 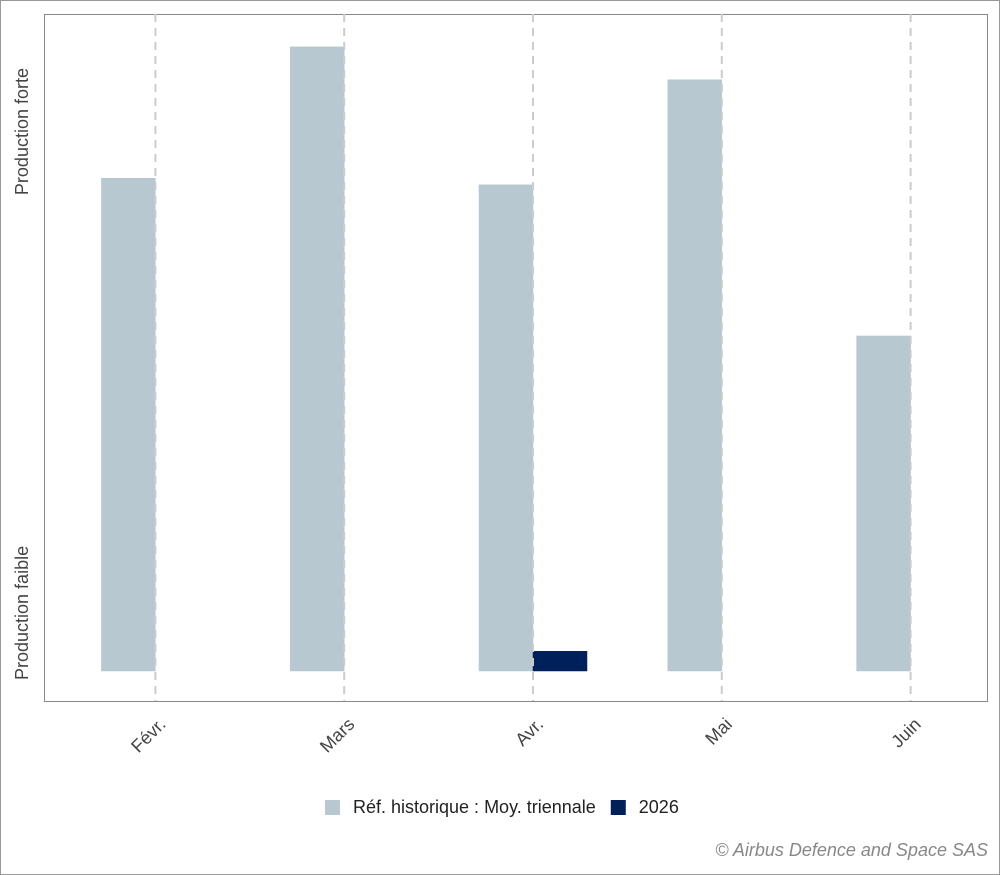 What do you see at coordinates (22, 613) in the screenshot?
I see `y-axis-label-low: Production faible` at bounding box center [22, 613].